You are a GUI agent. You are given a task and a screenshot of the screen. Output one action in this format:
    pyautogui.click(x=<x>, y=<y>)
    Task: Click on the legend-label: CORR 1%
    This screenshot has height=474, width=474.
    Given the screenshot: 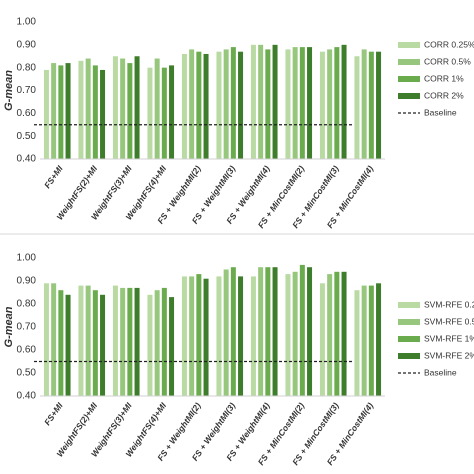 What is the action you would take?
    pyautogui.click(x=444, y=78)
    